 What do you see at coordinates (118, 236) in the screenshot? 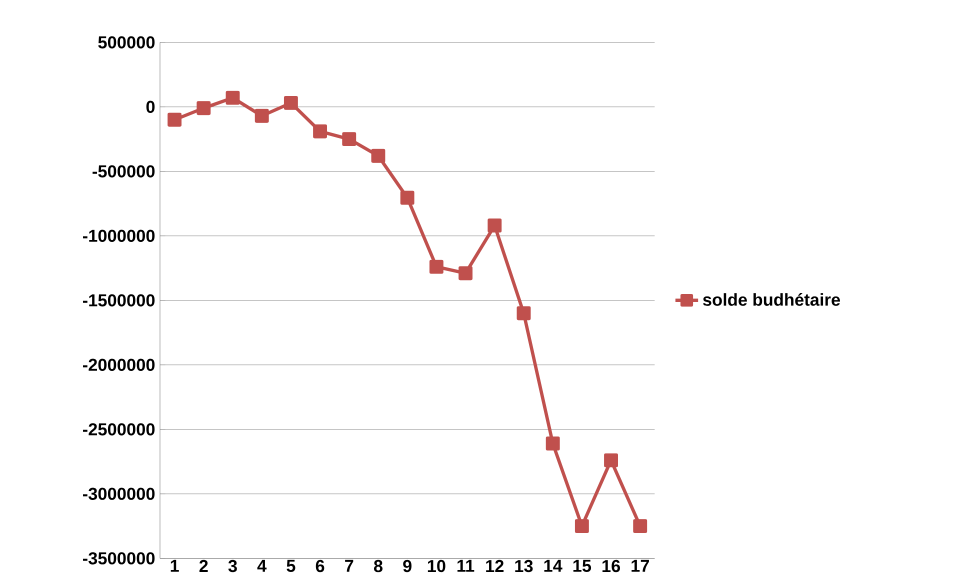
I see `y-tick-label: -1000000` at bounding box center [118, 236].